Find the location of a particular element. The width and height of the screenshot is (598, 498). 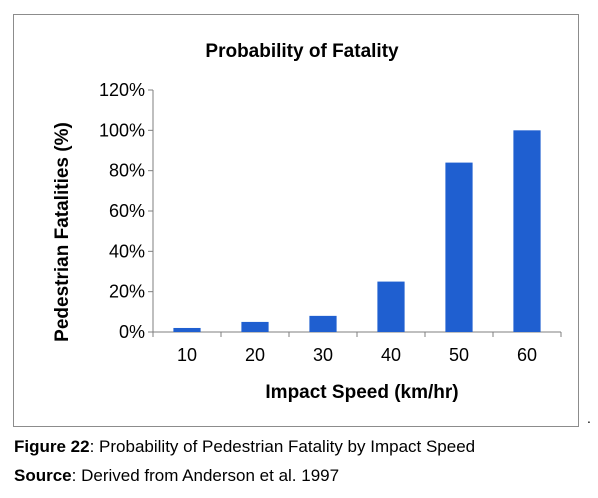

source-label: Source is located at coordinates (43, 475).